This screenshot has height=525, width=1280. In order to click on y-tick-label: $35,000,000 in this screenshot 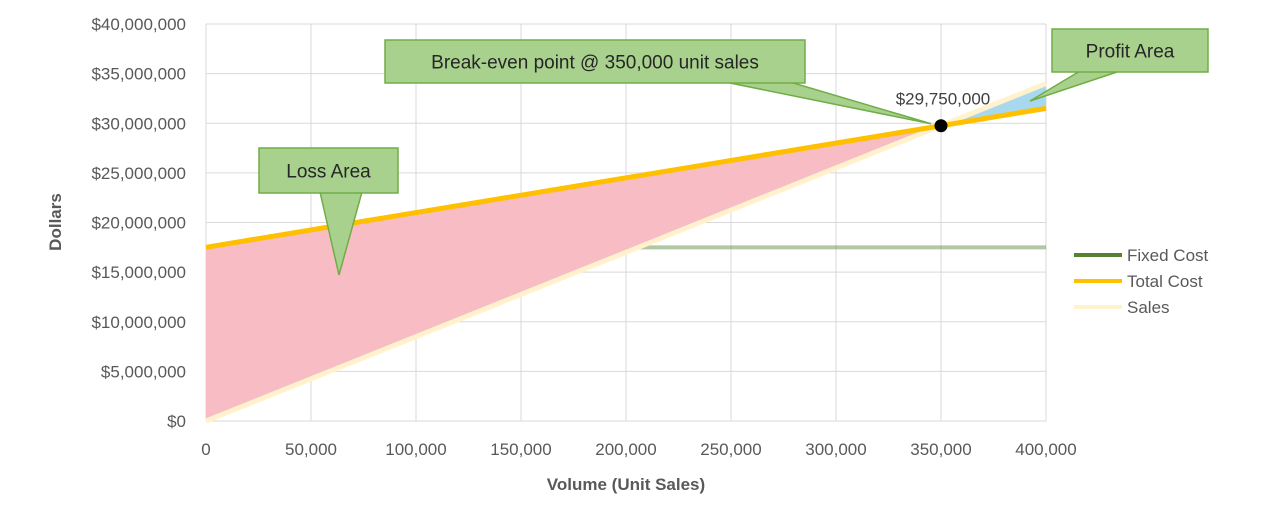, I will do `click(138, 74)`.